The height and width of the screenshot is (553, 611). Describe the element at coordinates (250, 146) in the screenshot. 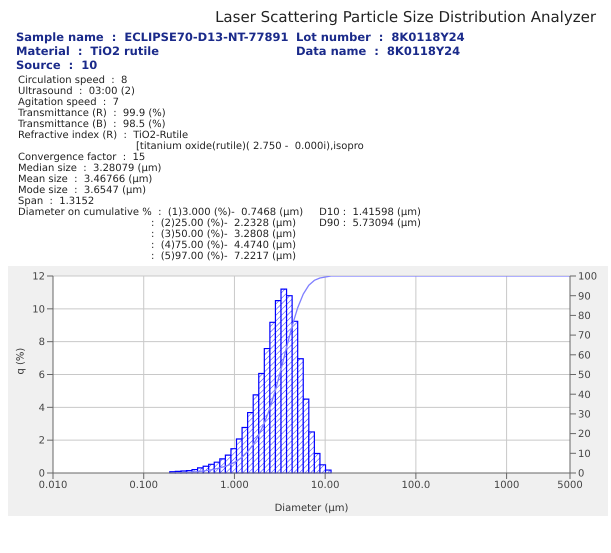

I see `text: [titanium oxide(rutile)( 2.750 - 0.000i),isopro` at that location.